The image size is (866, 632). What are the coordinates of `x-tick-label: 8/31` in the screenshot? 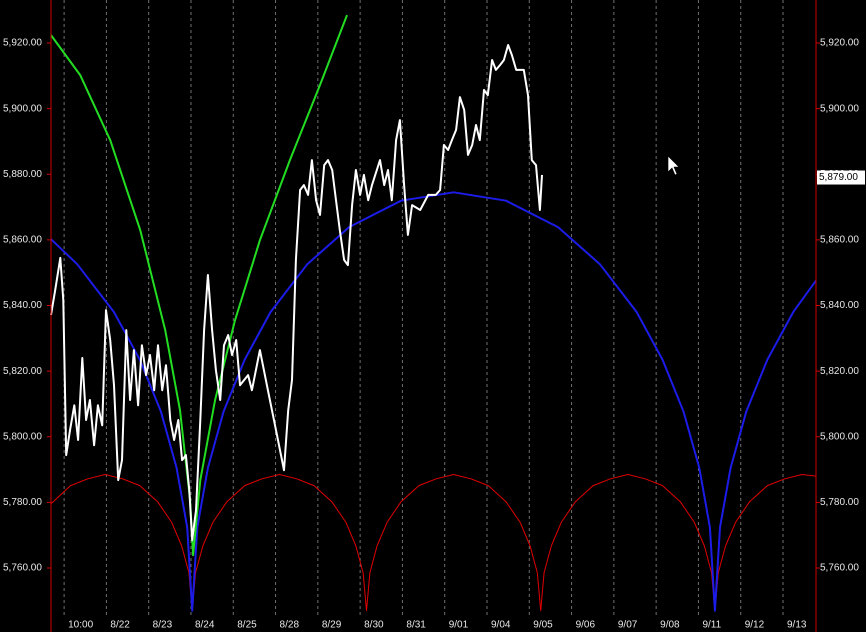 It's located at (416, 625).